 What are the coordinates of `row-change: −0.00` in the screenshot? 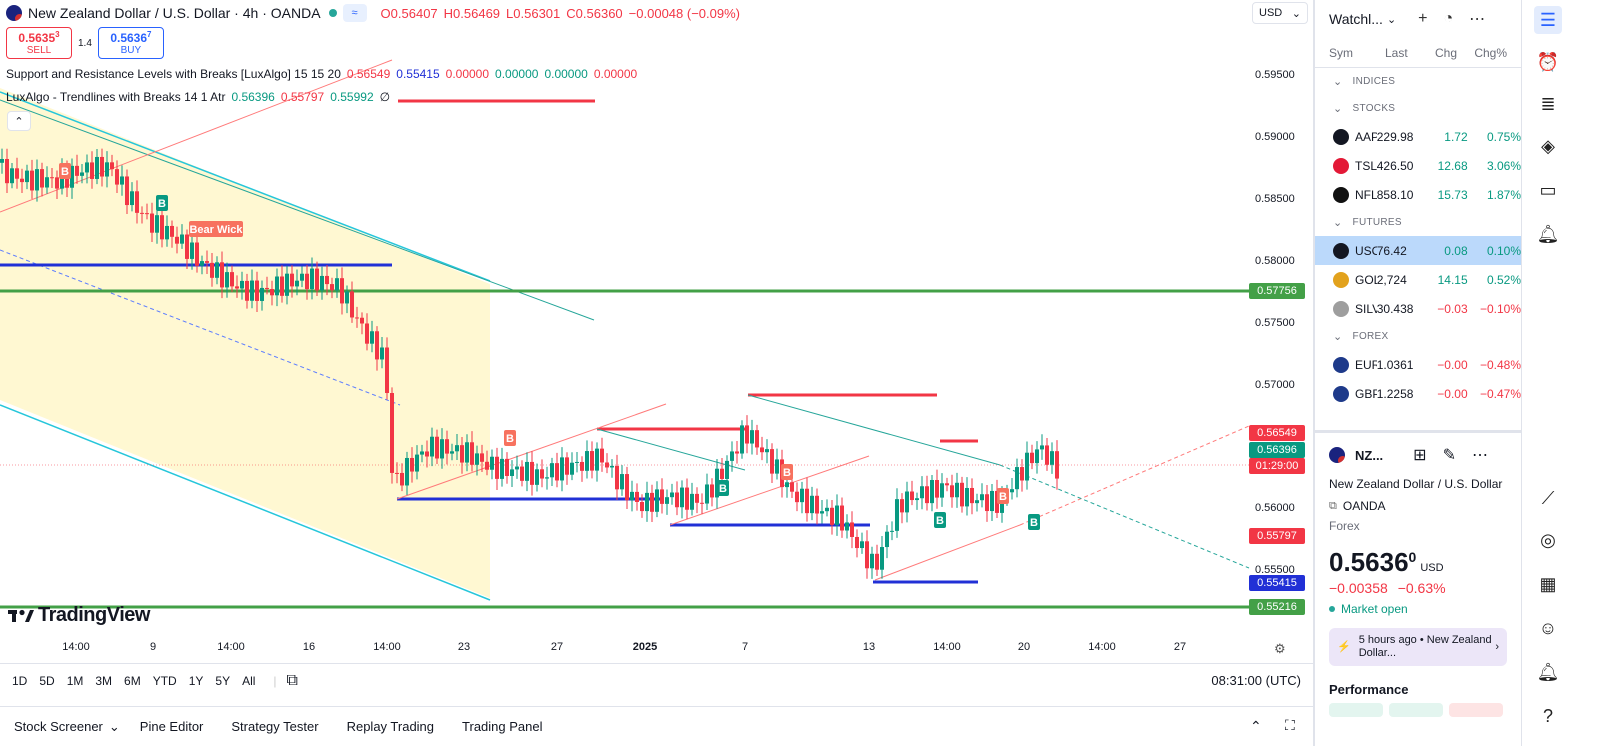 It's located at (1452, 364).